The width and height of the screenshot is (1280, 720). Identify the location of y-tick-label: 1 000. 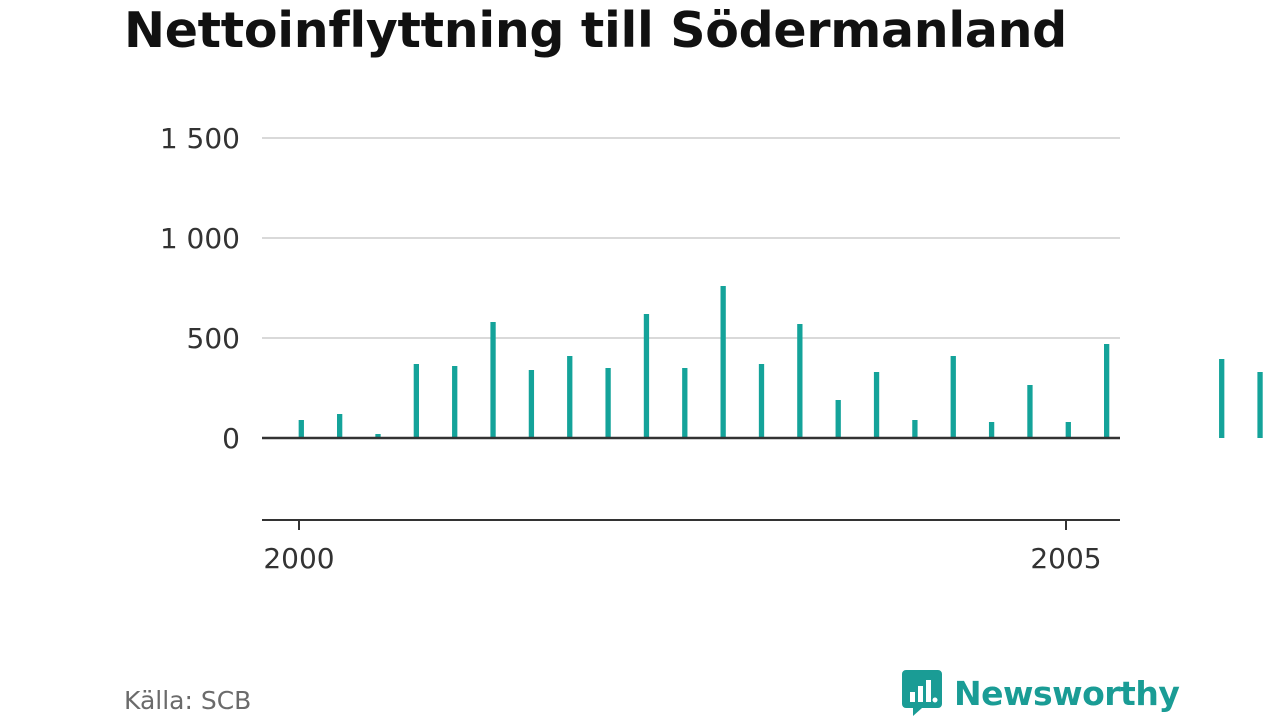
(200, 238).